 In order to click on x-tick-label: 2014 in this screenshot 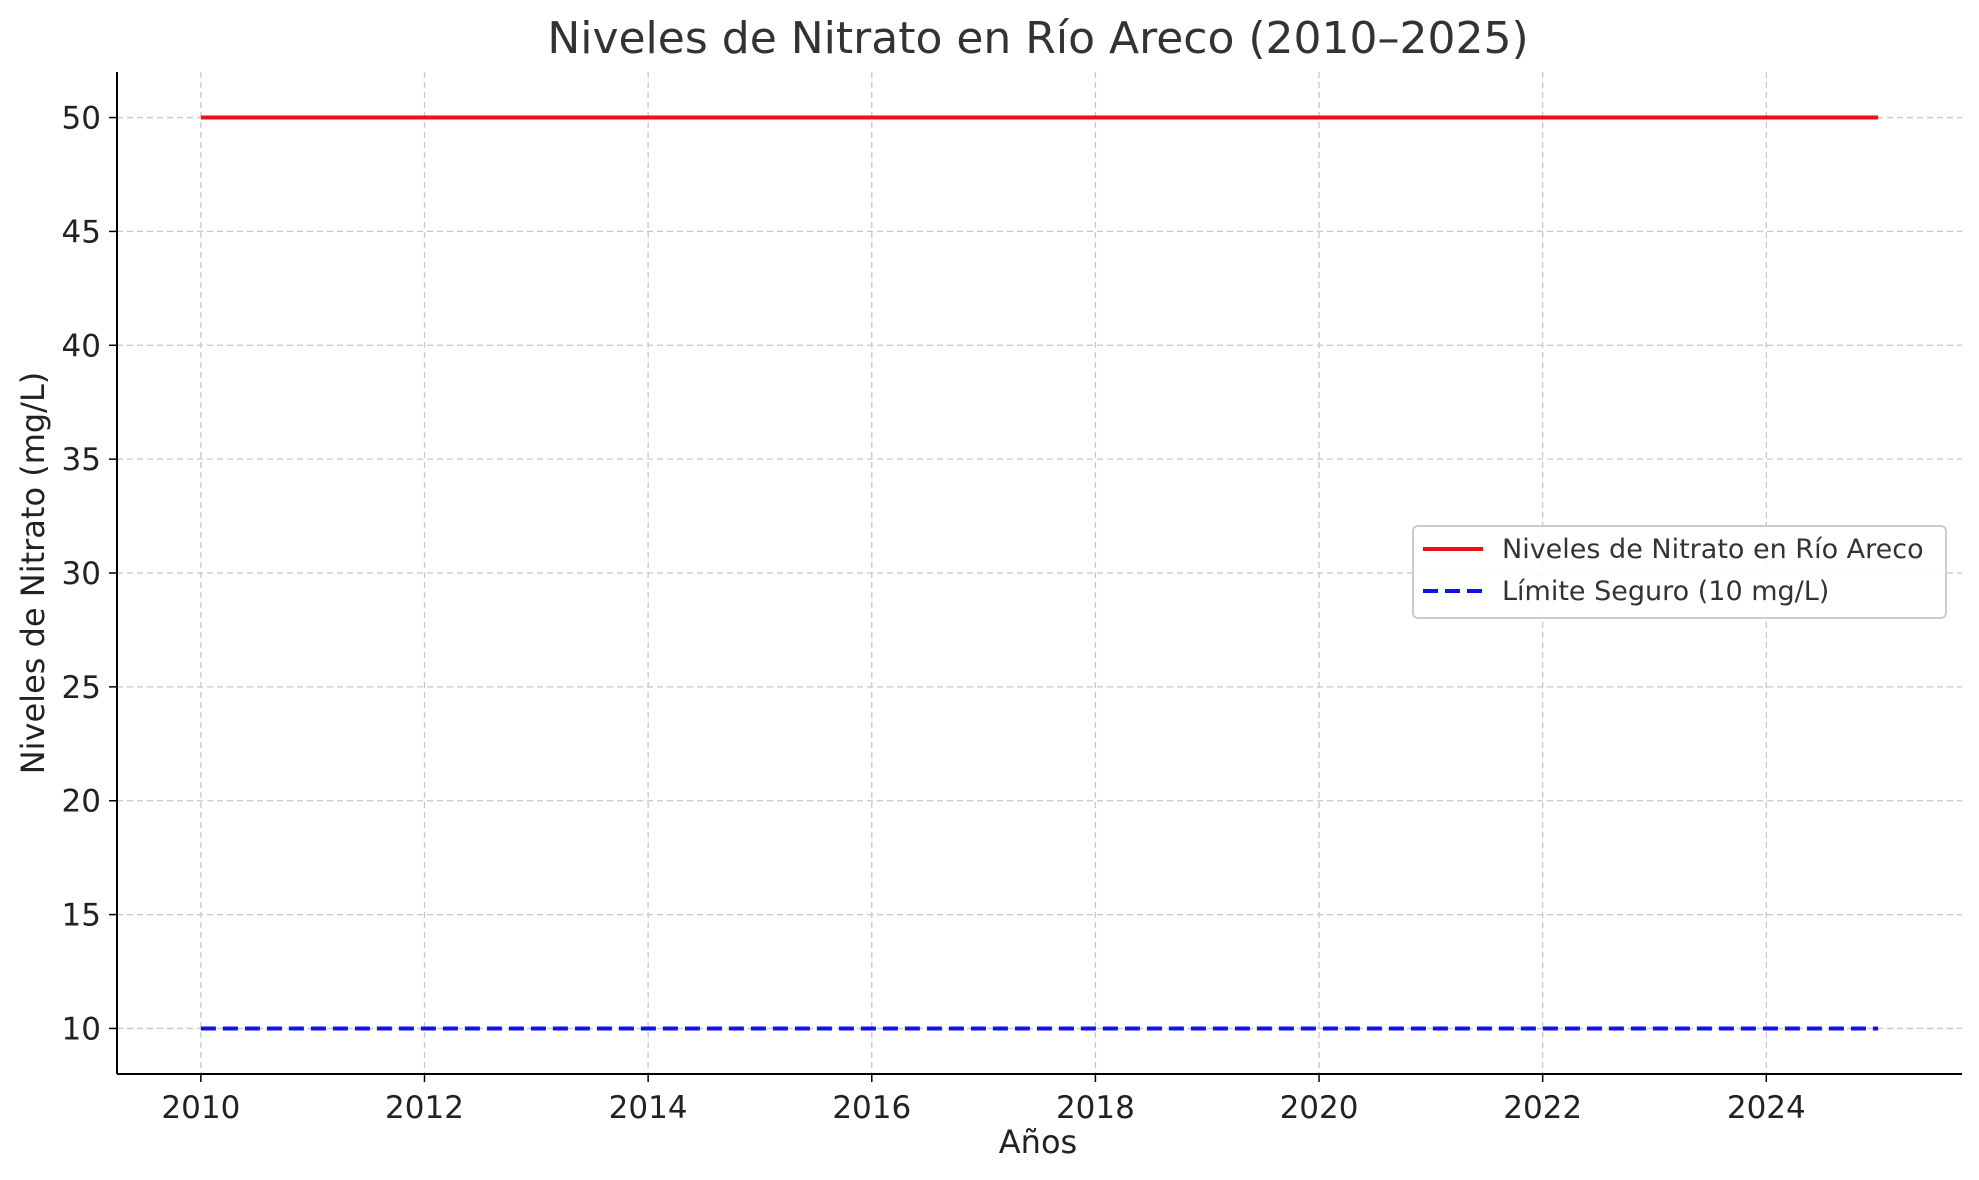, I will do `click(648, 1108)`.